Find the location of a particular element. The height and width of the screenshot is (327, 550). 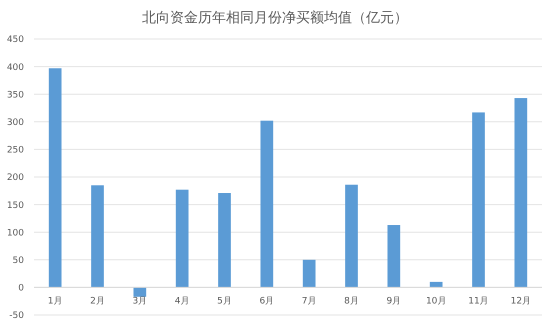

x-tick-label: 1月 is located at coordinates (55, 301).